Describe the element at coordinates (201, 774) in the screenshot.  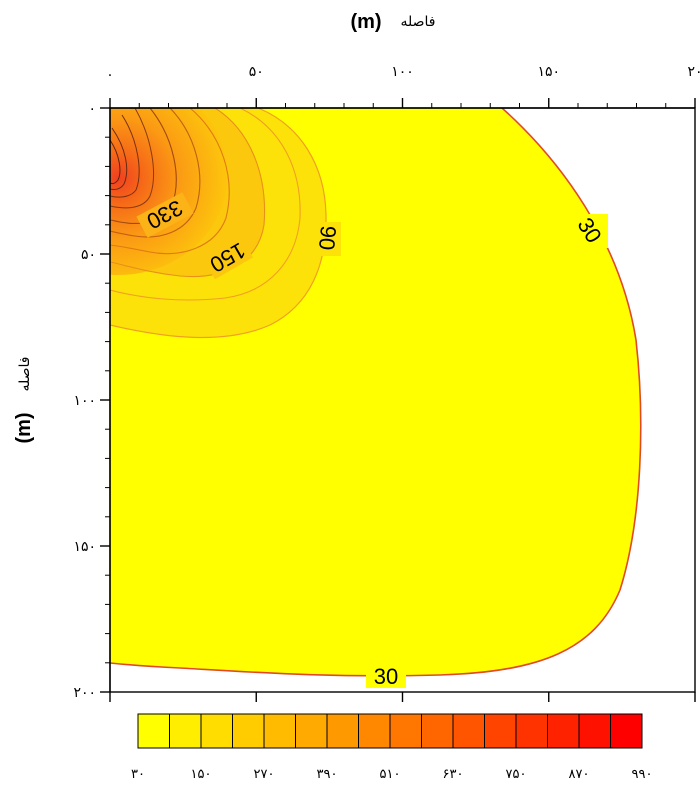
I see `colorbar-label-1: ۱۵۰` at that location.